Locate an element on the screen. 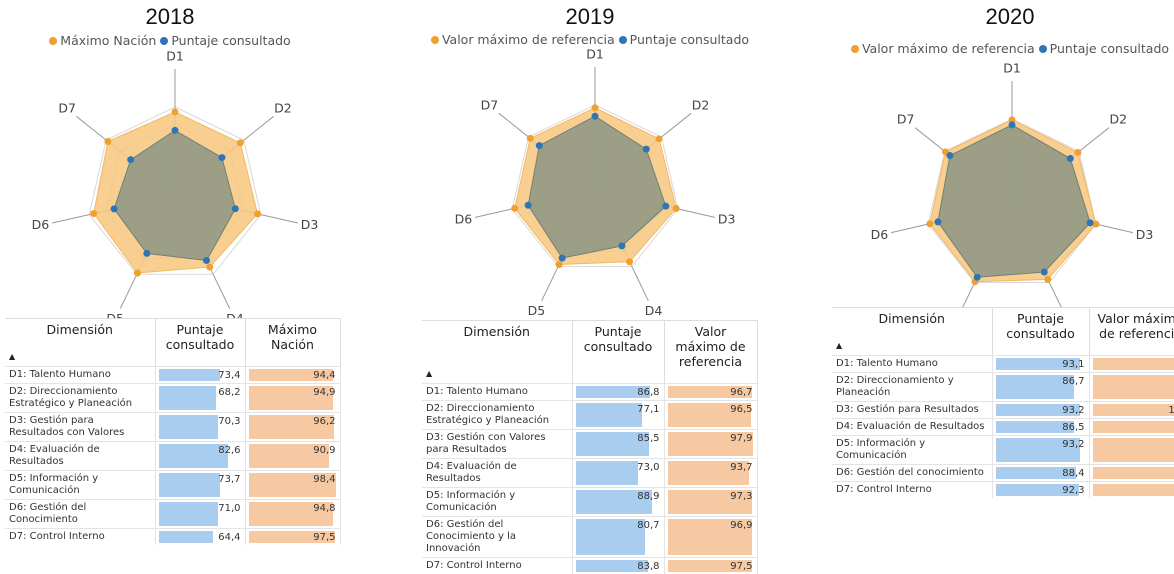 Image resolution: width=1174 pixels, height=574 pixels. sort-arrow: ▲ is located at coordinates (429, 373).